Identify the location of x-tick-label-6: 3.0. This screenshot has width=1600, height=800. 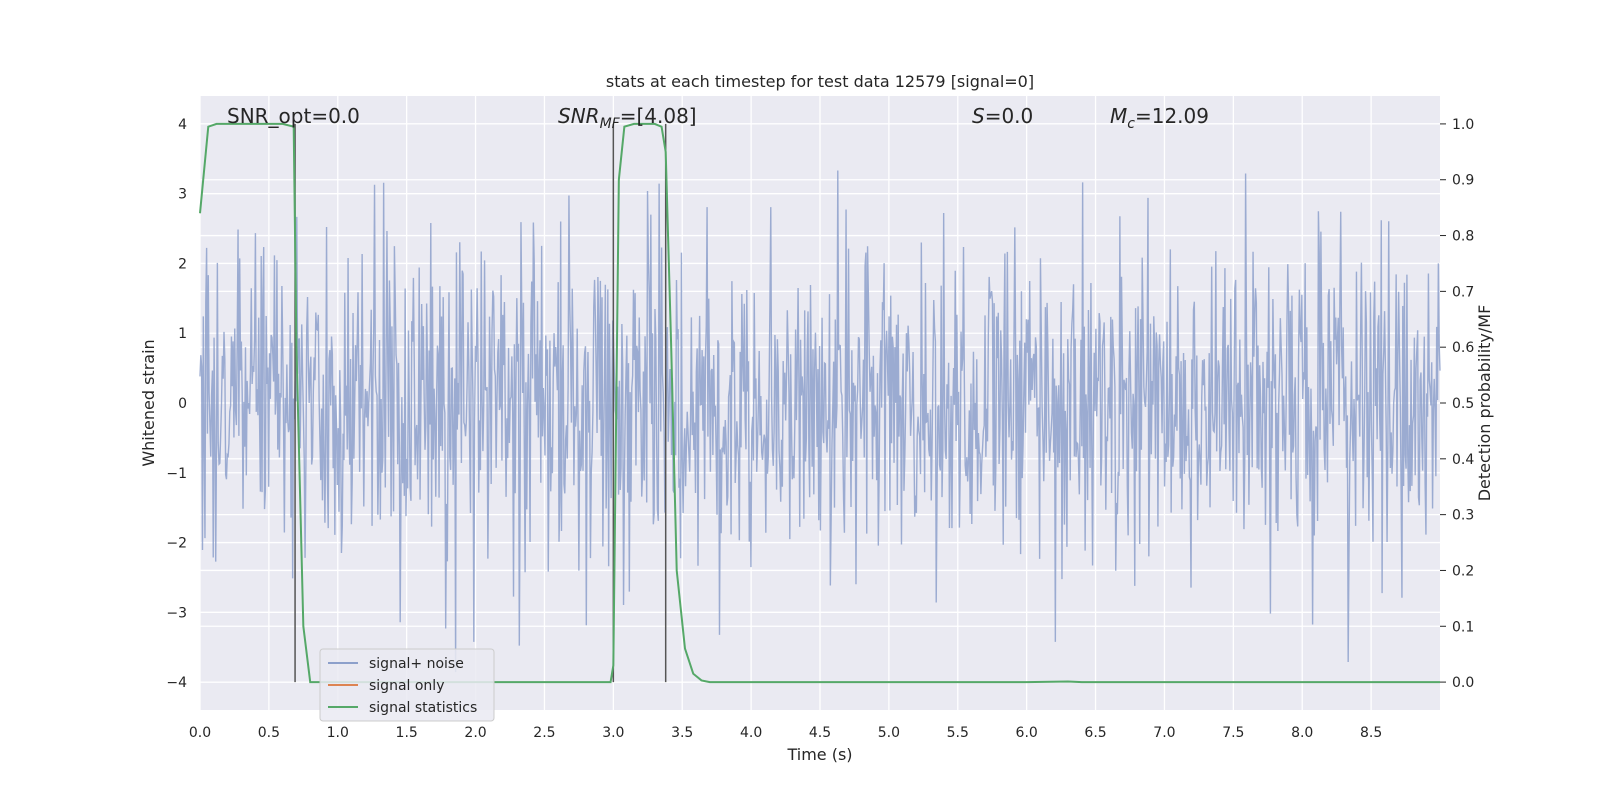
(613, 733).